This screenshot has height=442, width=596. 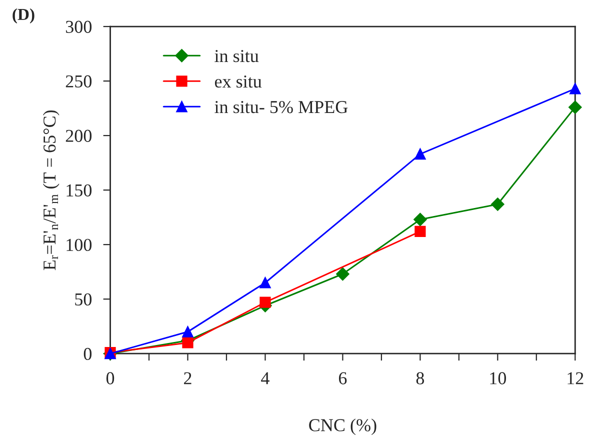 What do you see at coordinates (79, 81) in the screenshot?
I see `y-tick-label: 250` at bounding box center [79, 81].